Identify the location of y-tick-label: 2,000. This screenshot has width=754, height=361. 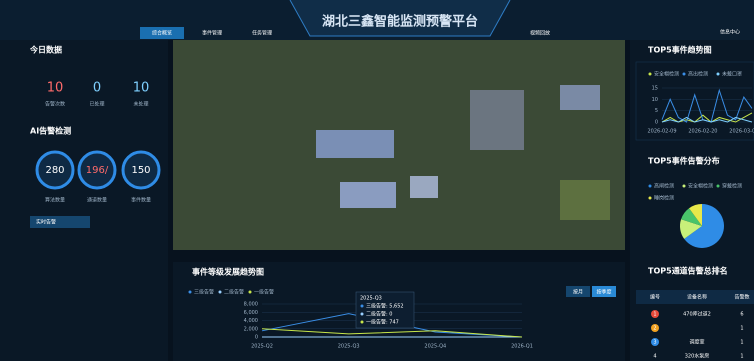
(251, 329).